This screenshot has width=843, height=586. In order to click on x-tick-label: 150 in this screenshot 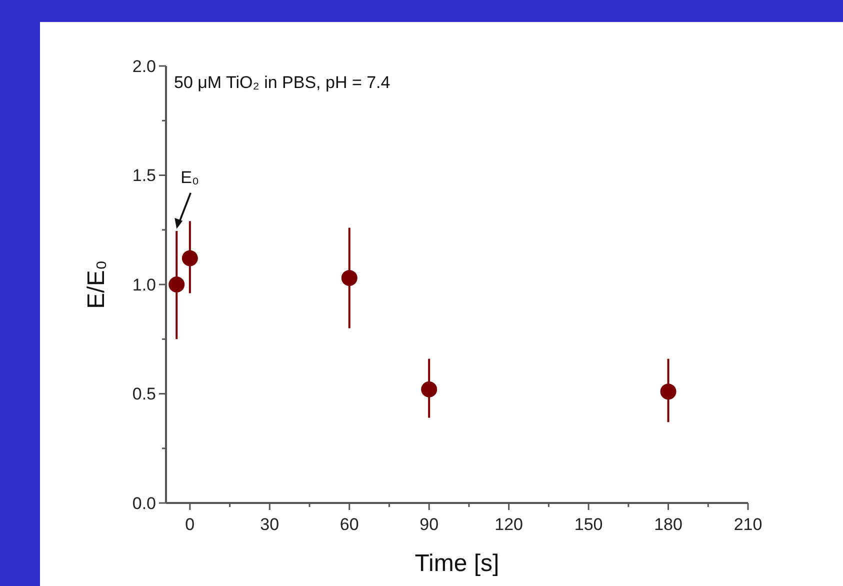, I will do `click(588, 524)`.